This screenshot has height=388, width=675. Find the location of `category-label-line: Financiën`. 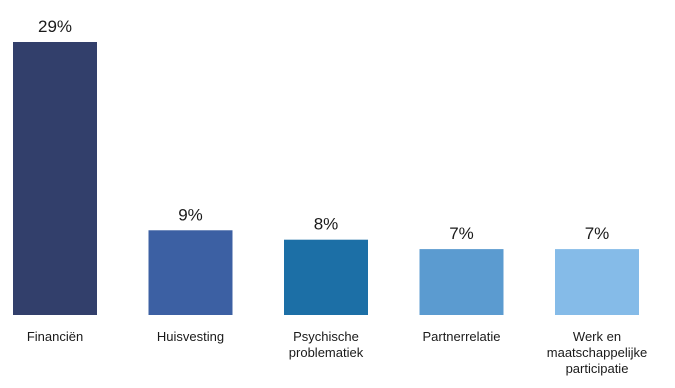

category-label-line: Financiën is located at coordinates (55, 336).